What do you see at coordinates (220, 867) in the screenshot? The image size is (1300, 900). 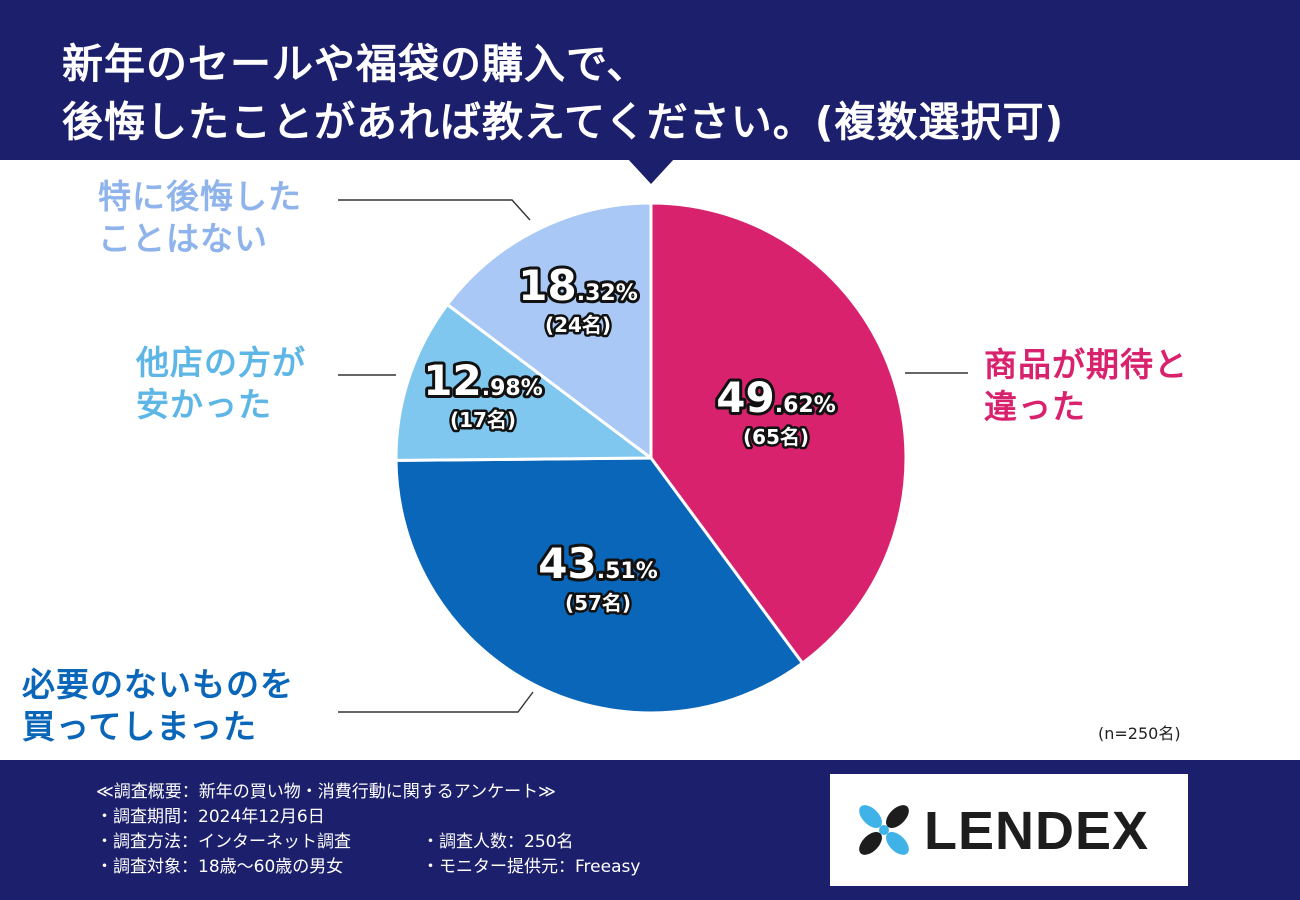 I see `survey-text: ・調査対象：18歳～60歳の男女` at bounding box center [220, 867].